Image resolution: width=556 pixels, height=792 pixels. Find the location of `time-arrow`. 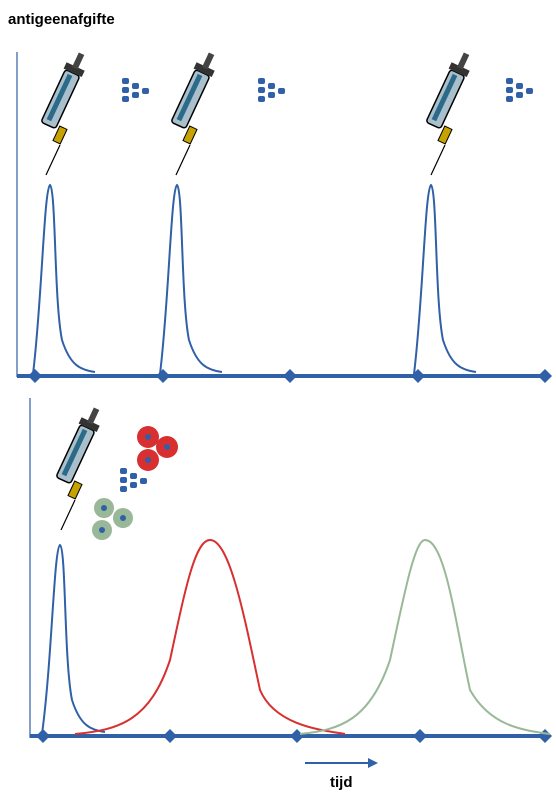

time-arrow is located at coordinates (341, 763).